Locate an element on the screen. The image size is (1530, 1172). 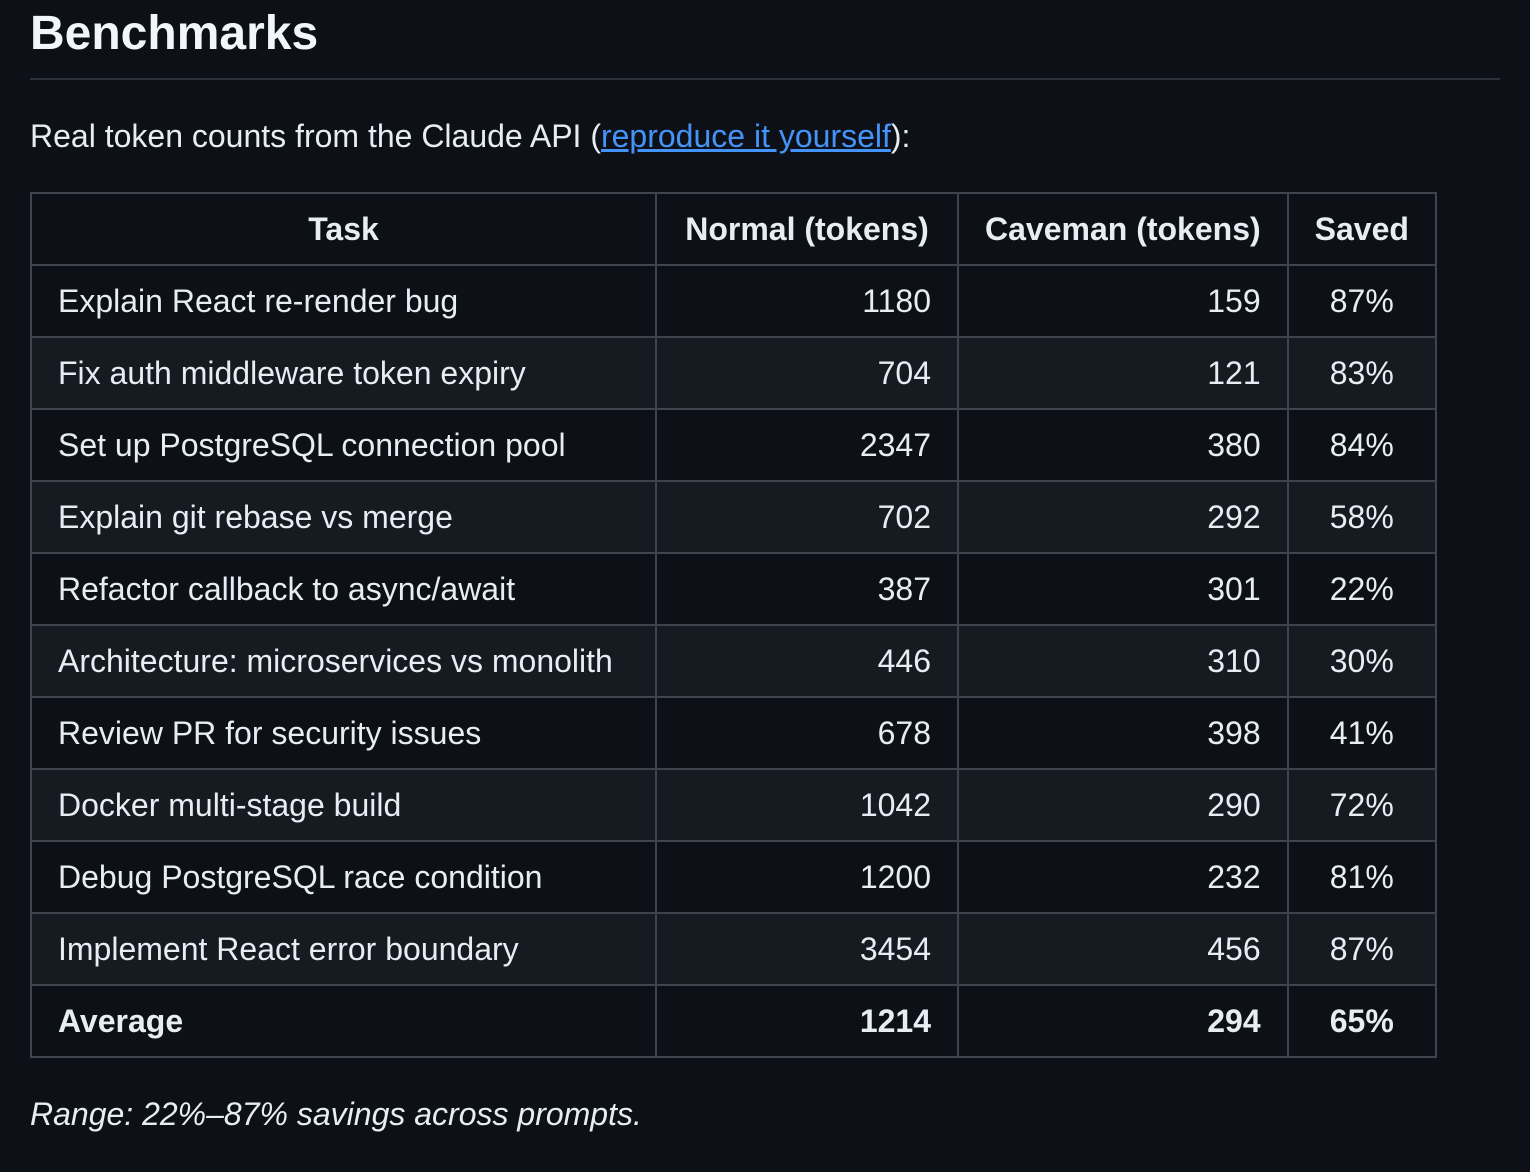
saved-cell: 30% is located at coordinates (1361, 661).